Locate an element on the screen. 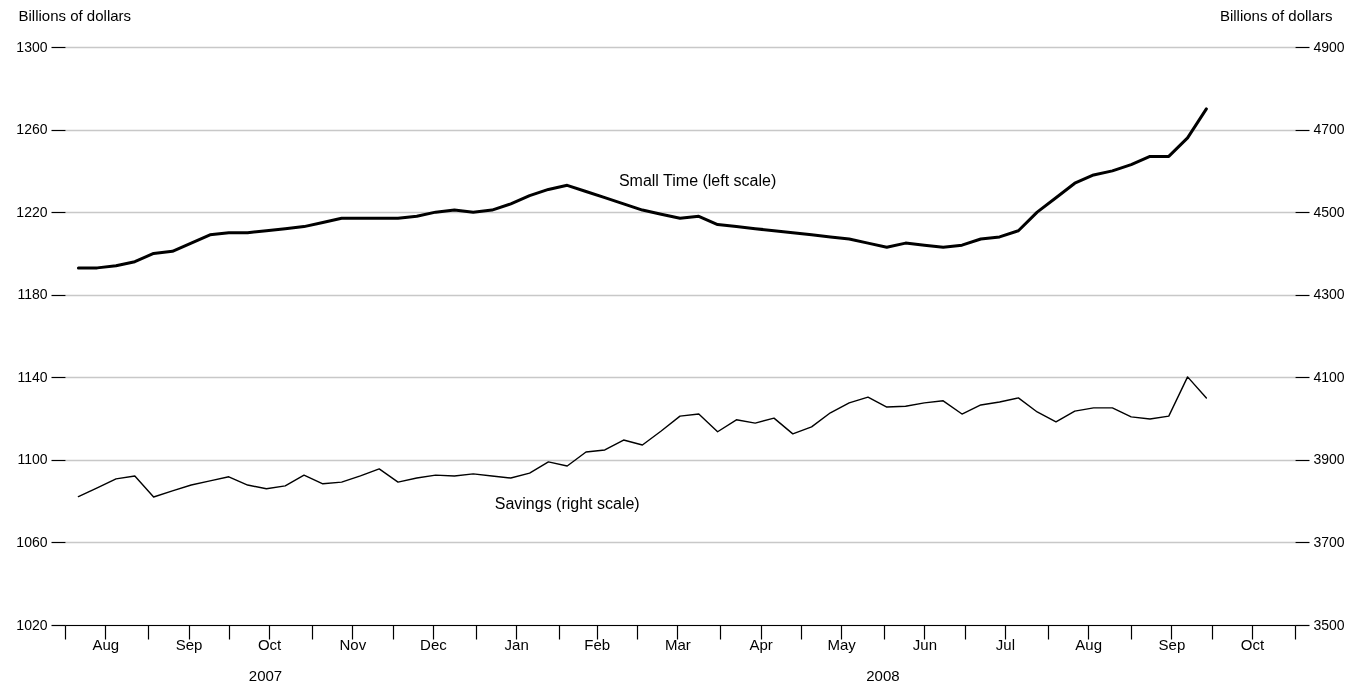  y2-tick-label: 4300 is located at coordinates (1329, 294).